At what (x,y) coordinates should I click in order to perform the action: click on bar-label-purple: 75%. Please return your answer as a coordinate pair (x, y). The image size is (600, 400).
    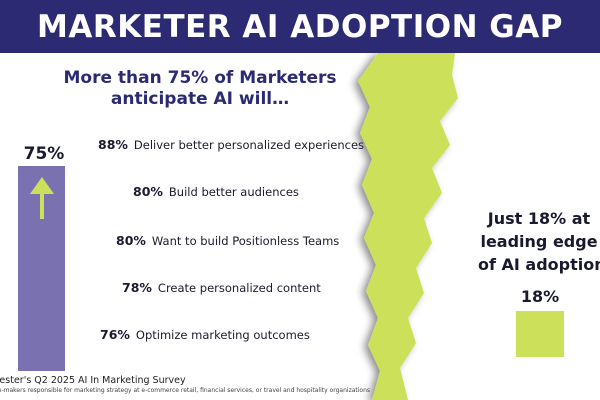
    Looking at the image, I should click on (44, 154).